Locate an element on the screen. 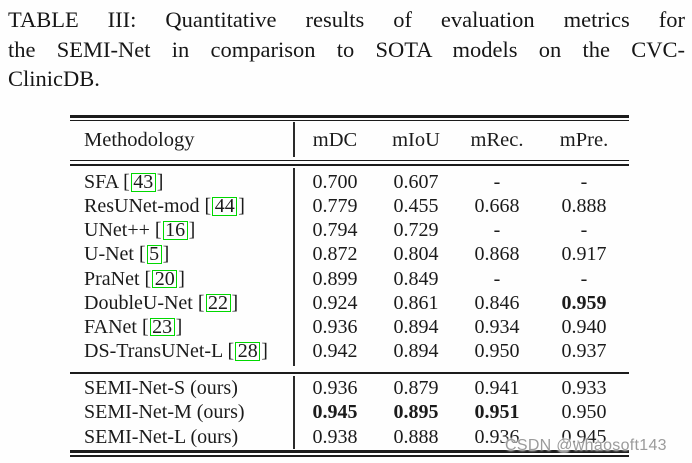 The image size is (692, 463). table-row: UNet++ [16] 0.794 0.729 - - is located at coordinates (349, 231).